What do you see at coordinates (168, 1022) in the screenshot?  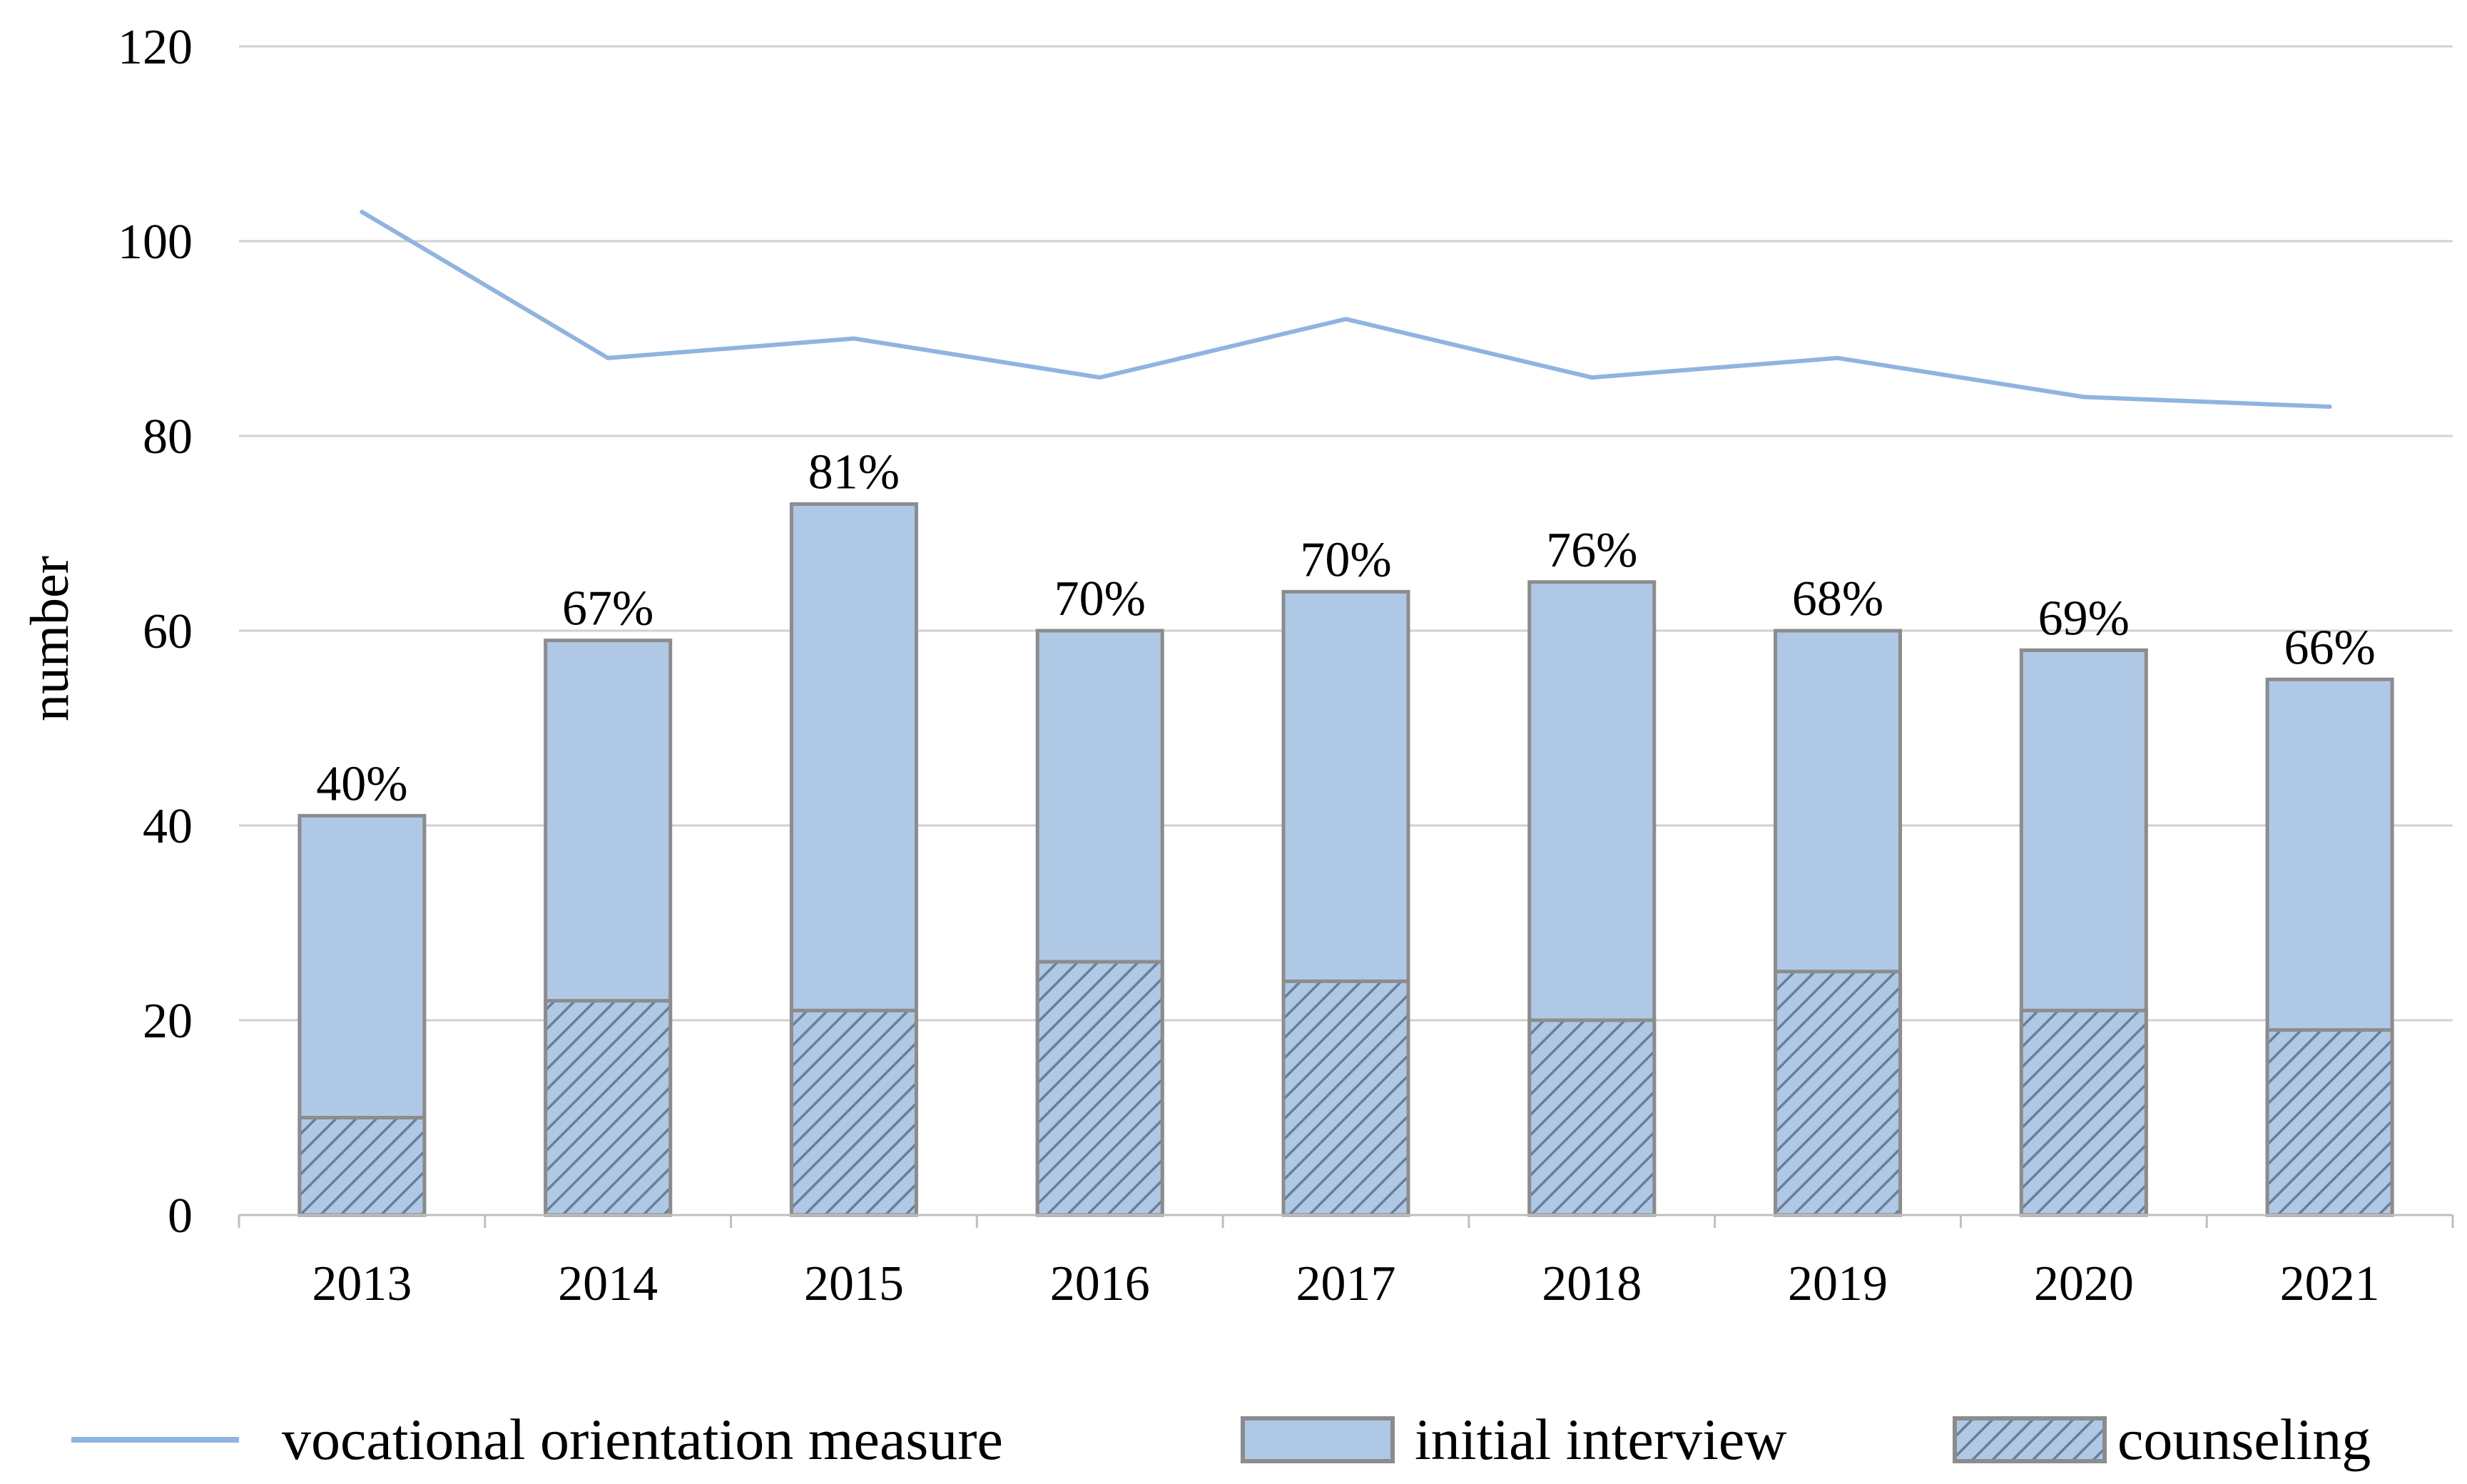 I see `y-tick-label: 20` at bounding box center [168, 1022].